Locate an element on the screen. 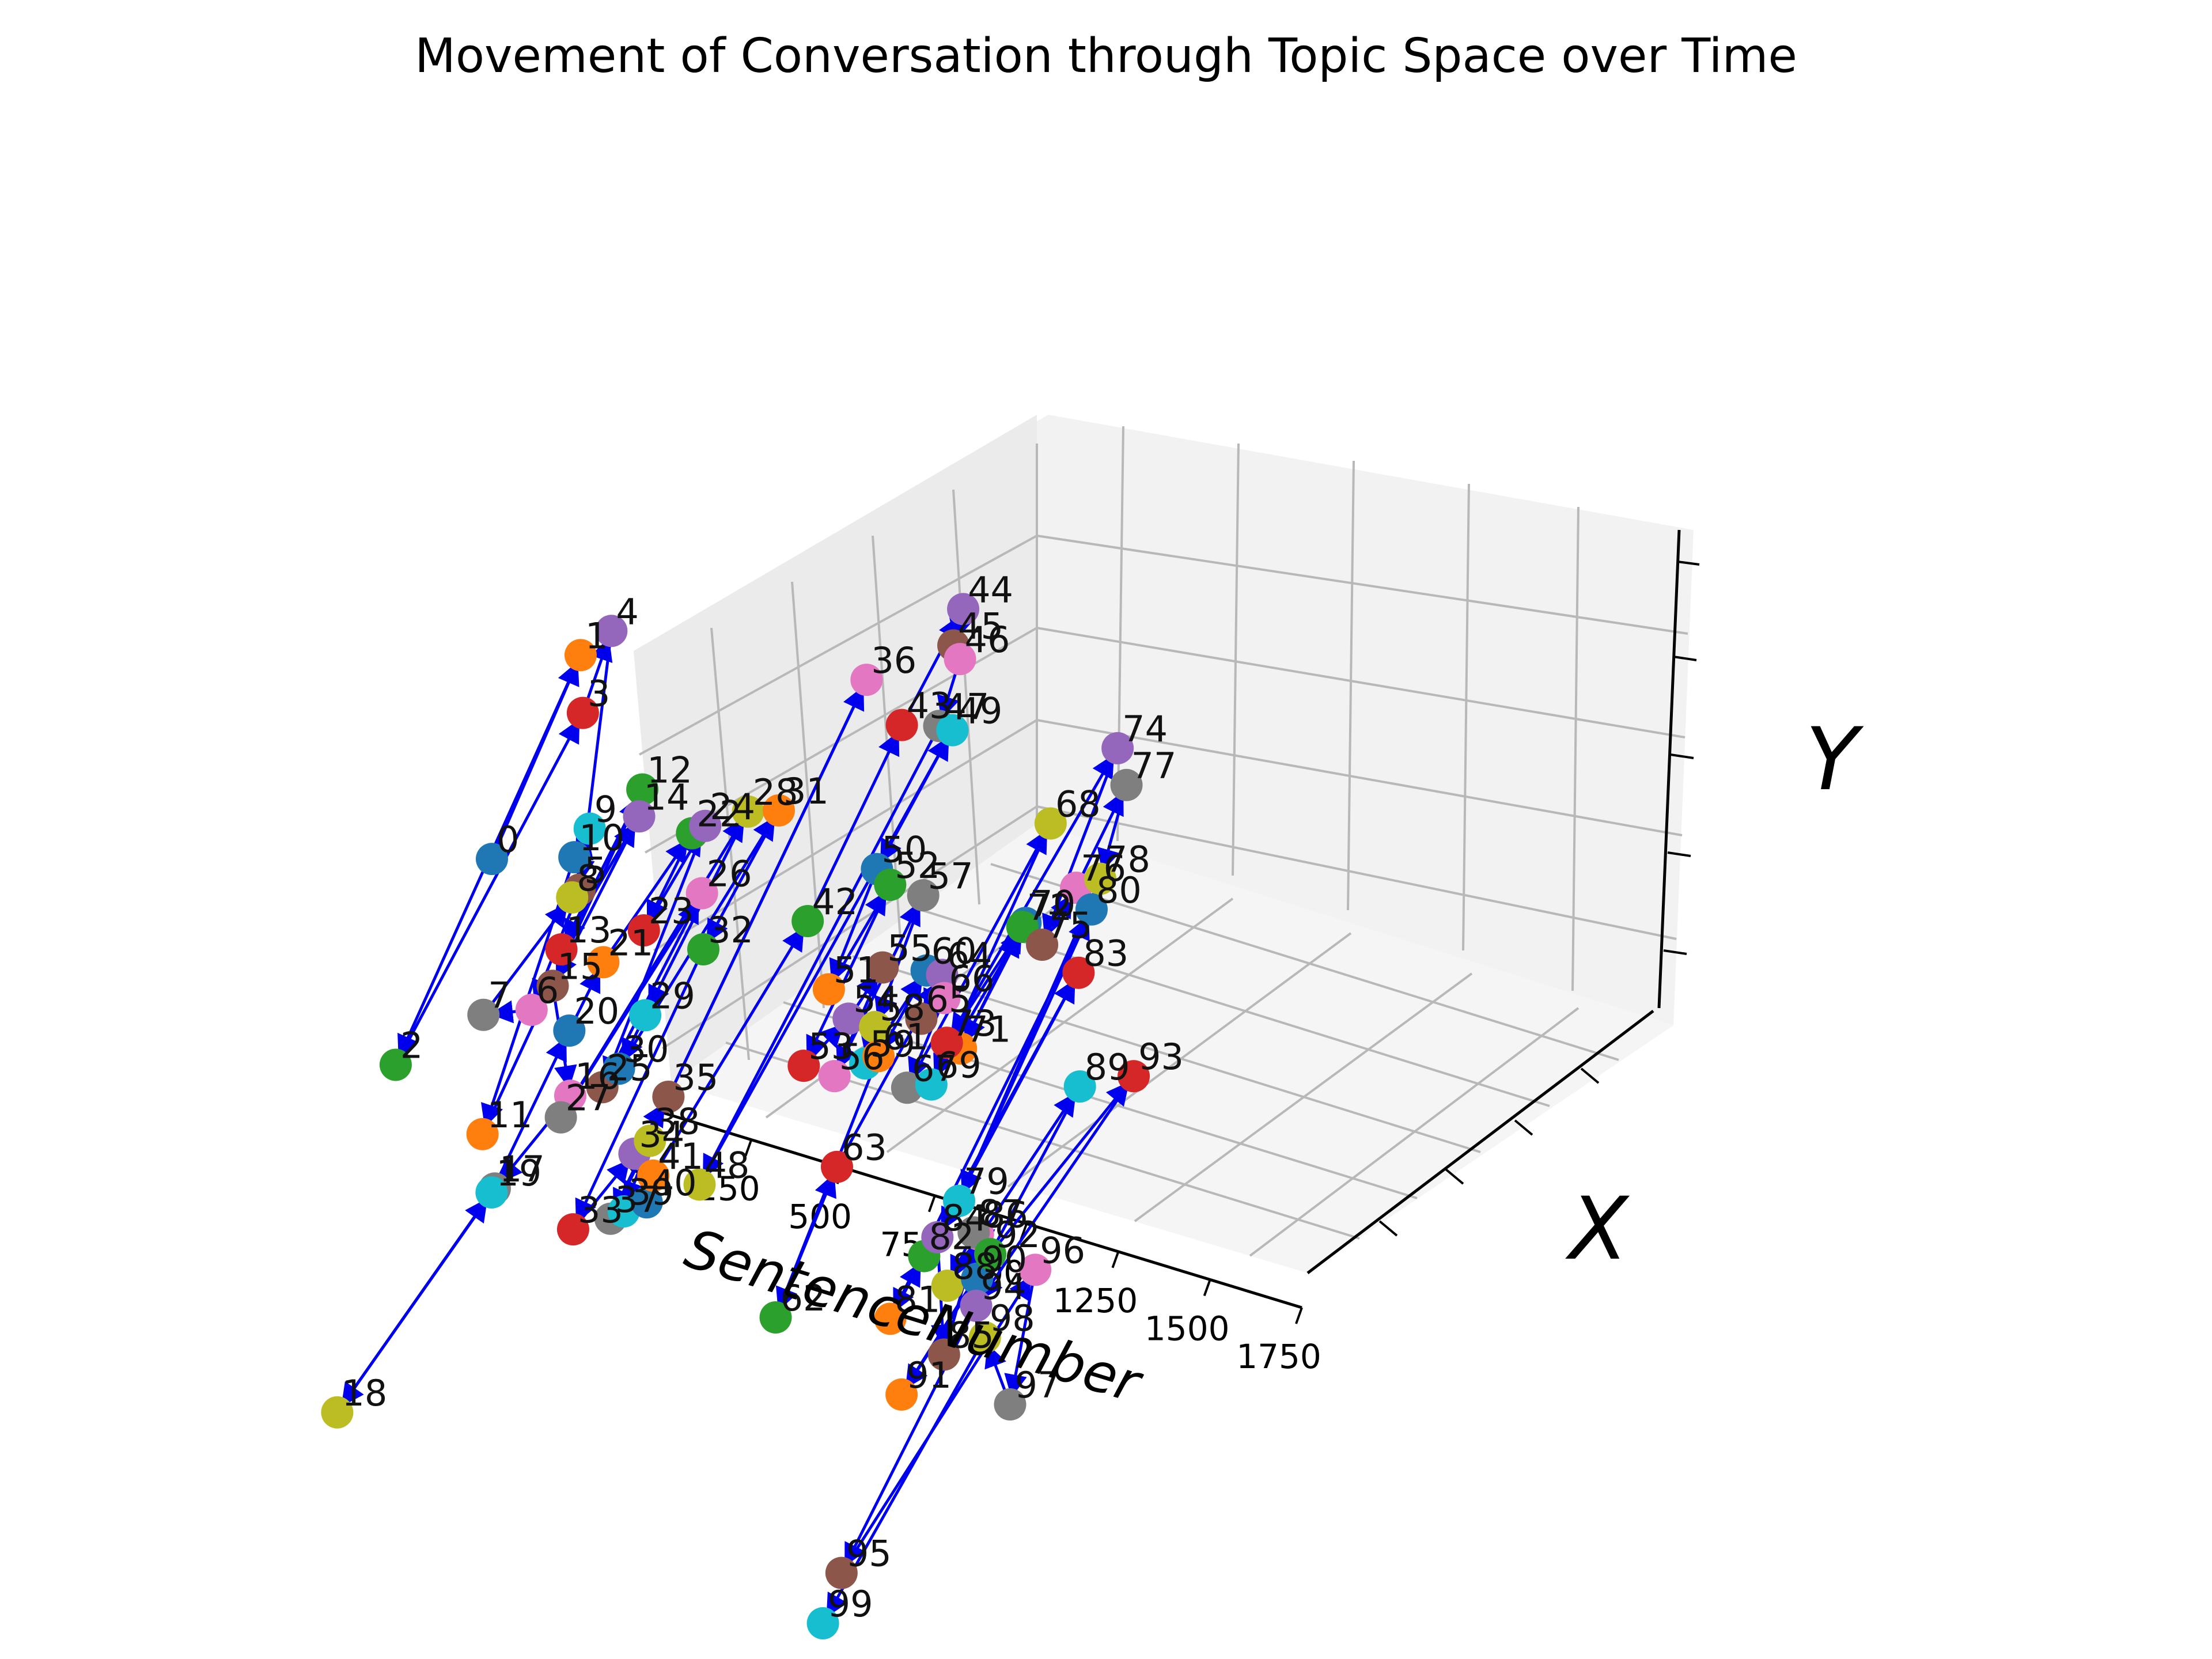 This screenshot has height=1659, width=2212. point-label: 22 is located at coordinates (719, 814).